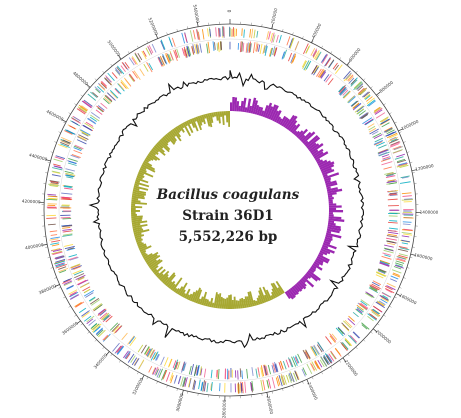 Image resolution: width=461 pixels, height=418 pixels. What do you see at coordinates (70, 327) in the screenshot?
I see `tick-label: 3600000` at bounding box center [70, 327].